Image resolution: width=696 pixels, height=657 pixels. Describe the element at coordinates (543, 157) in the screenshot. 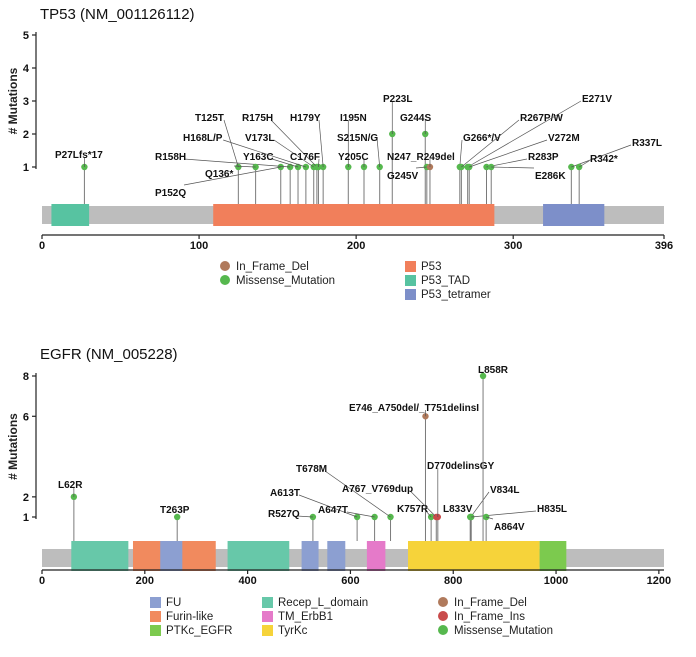

I see `mutation-label: R283P` at that location.